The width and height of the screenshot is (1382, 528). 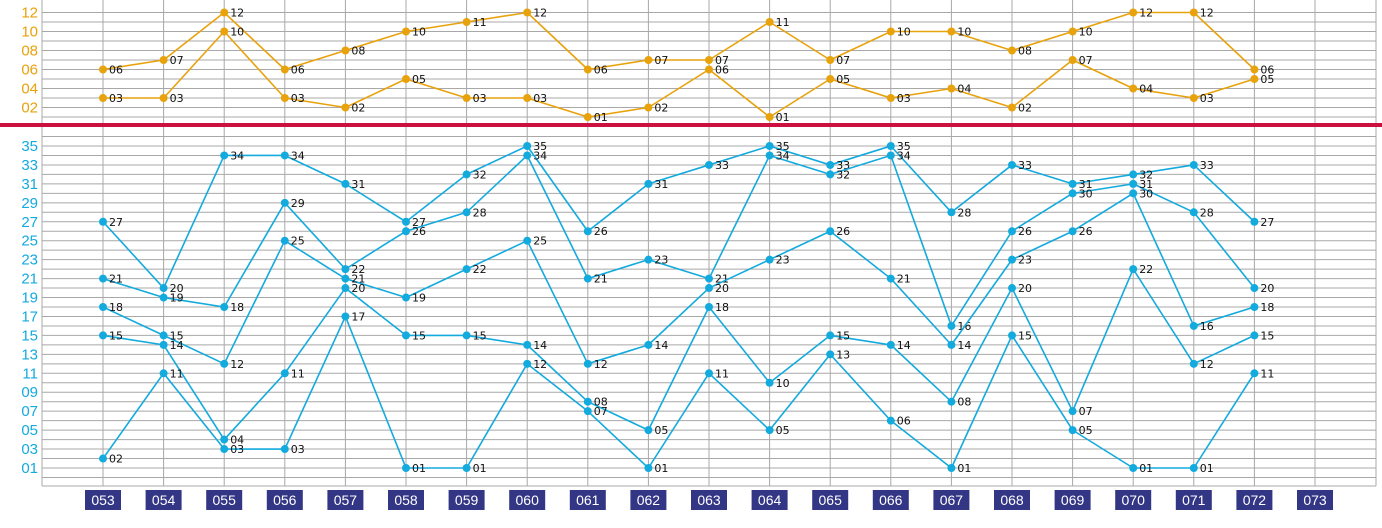 I want to click on y-tick-label: 15, so click(x=29, y=335).